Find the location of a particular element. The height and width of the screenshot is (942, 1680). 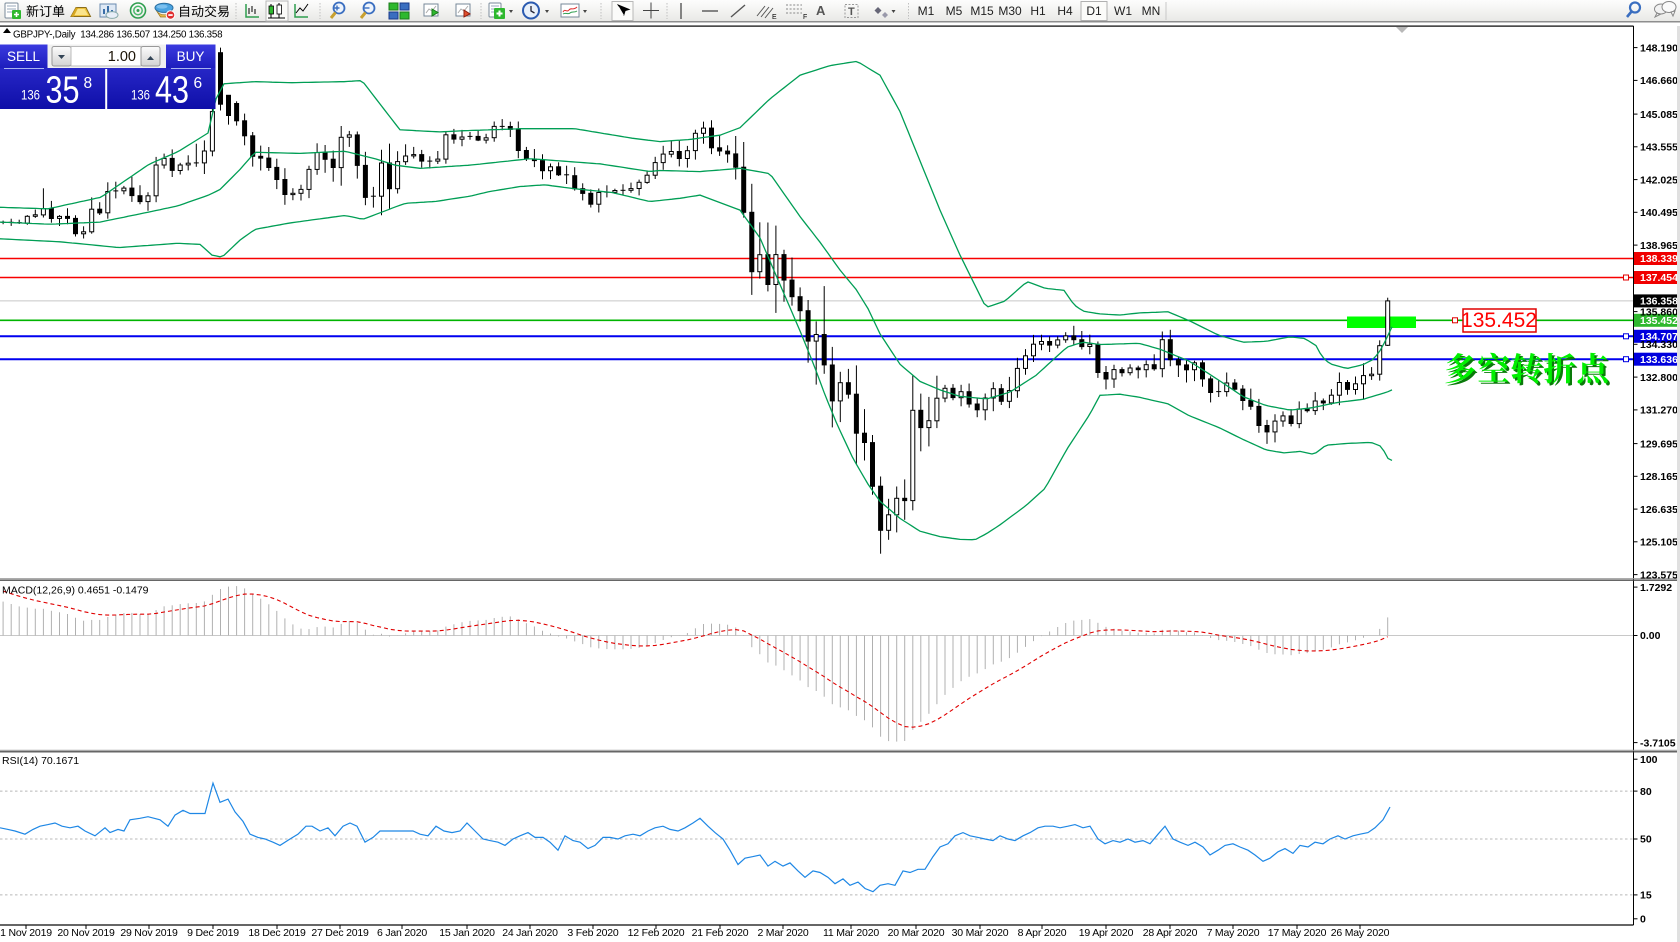

svg-text: 35 is located at coordinates (63, 91).